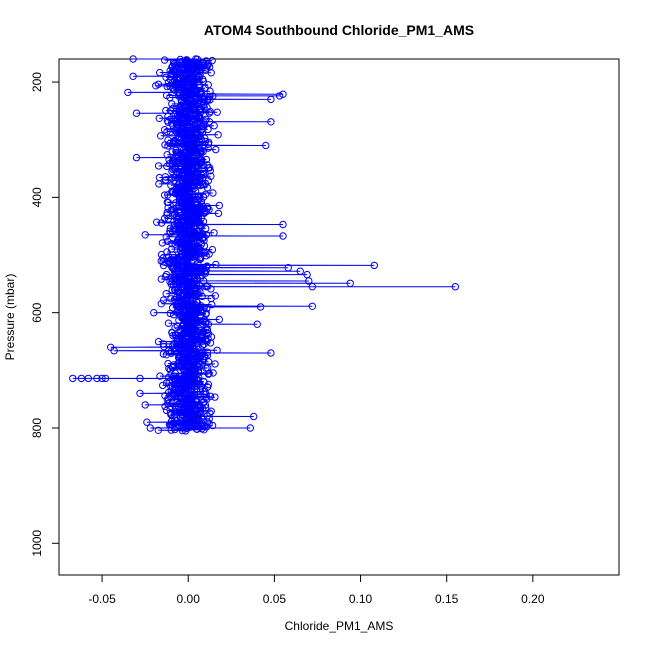 This screenshot has width=650, height=650. Describe the element at coordinates (37, 197) in the screenshot. I see `y-tick-label: 400` at that location.